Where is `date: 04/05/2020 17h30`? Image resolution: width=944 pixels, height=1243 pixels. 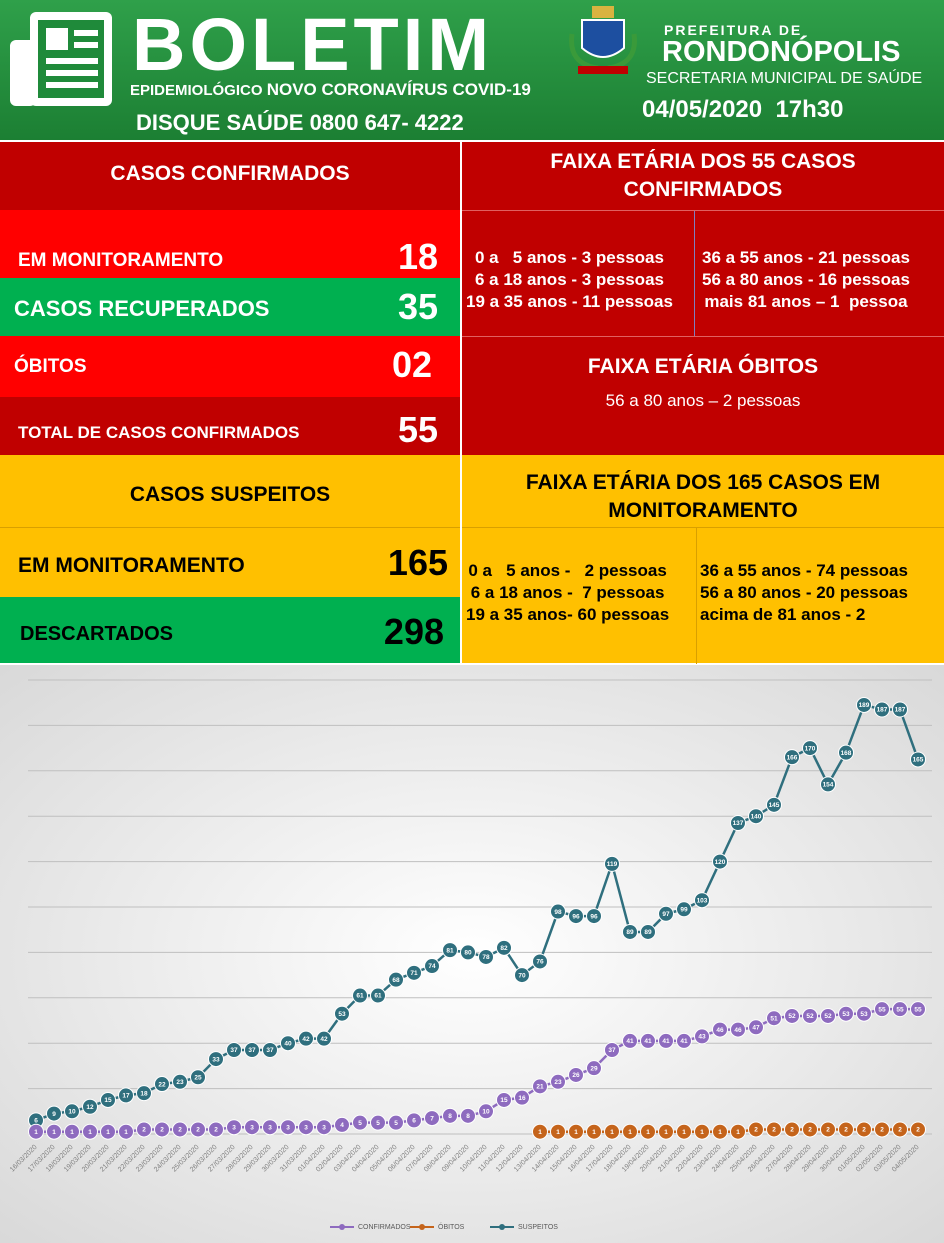
date: 04/05/2020 17h30 is located at coordinates (743, 109).